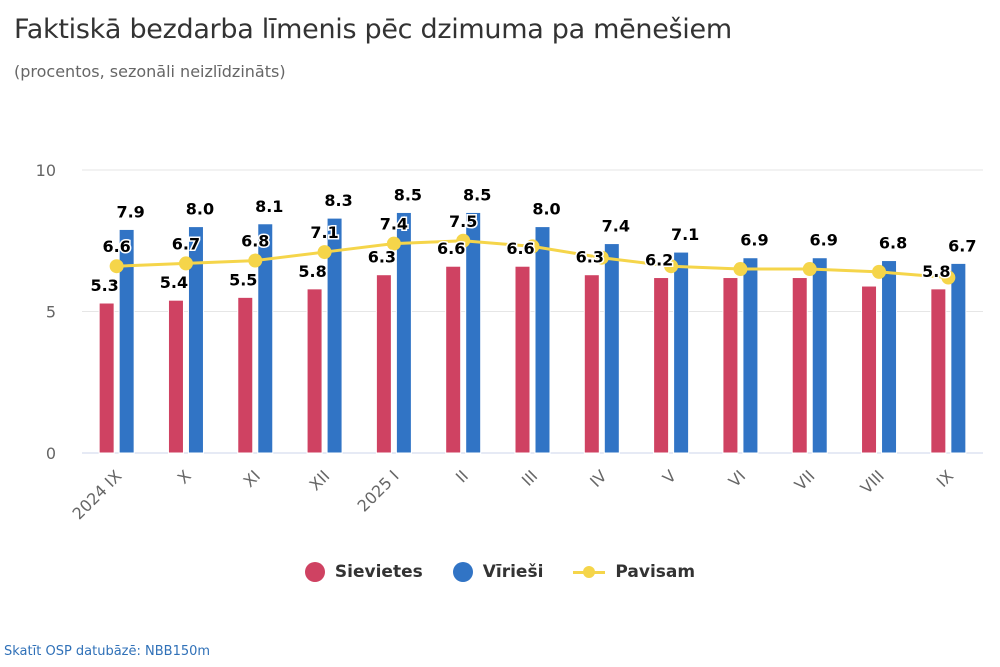  What do you see at coordinates (252, 478) in the screenshot?
I see `x-tick-label: XI` at bounding box center [252, 478].